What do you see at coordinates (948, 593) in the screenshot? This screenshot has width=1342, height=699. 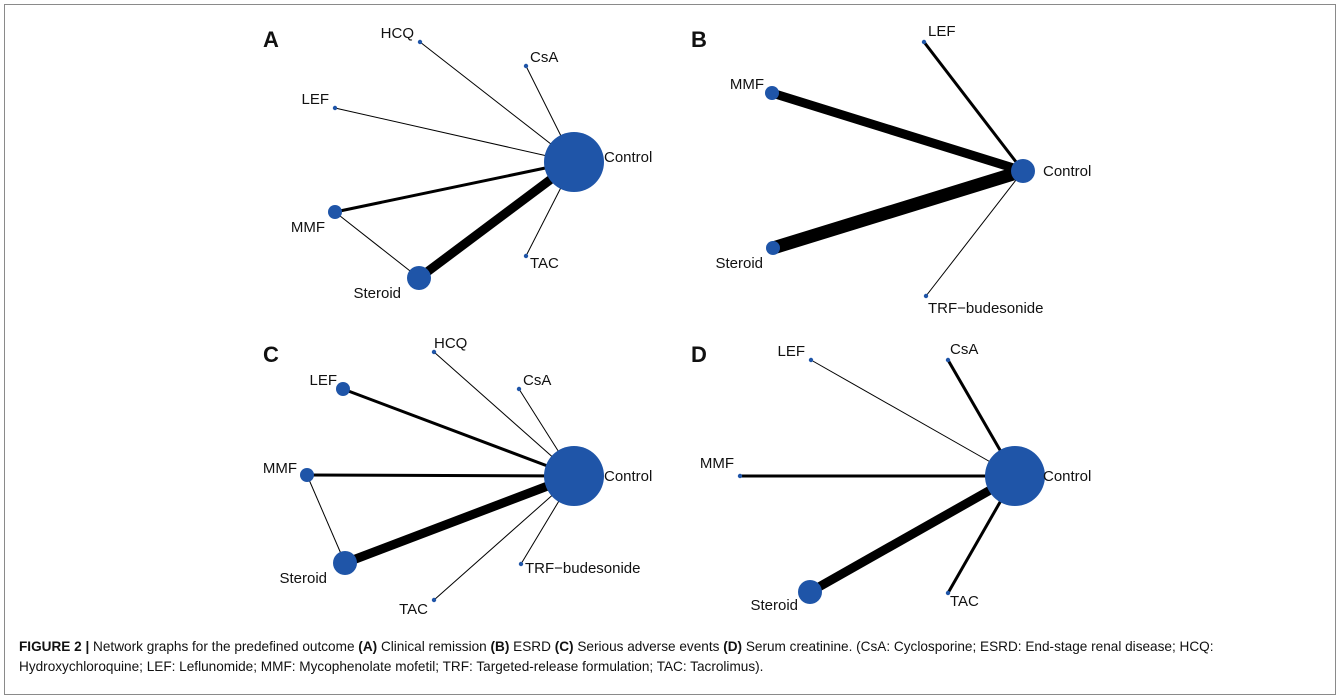 I see `panel-d-node-tac` at bounding box center [948, 593].